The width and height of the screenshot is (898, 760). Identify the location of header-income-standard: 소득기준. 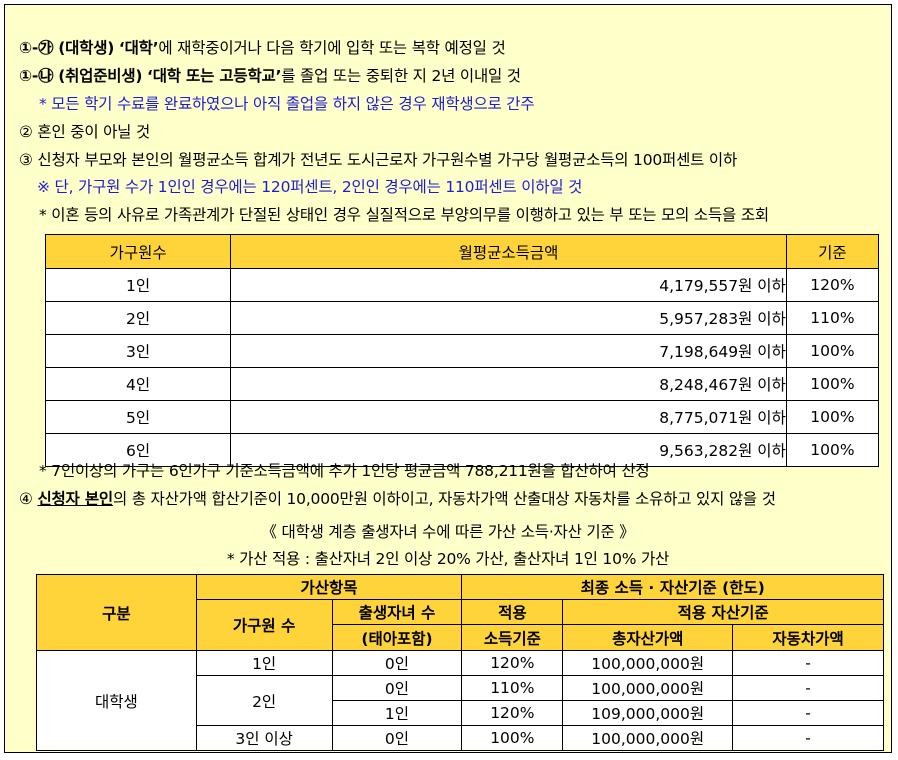
(512, 637).